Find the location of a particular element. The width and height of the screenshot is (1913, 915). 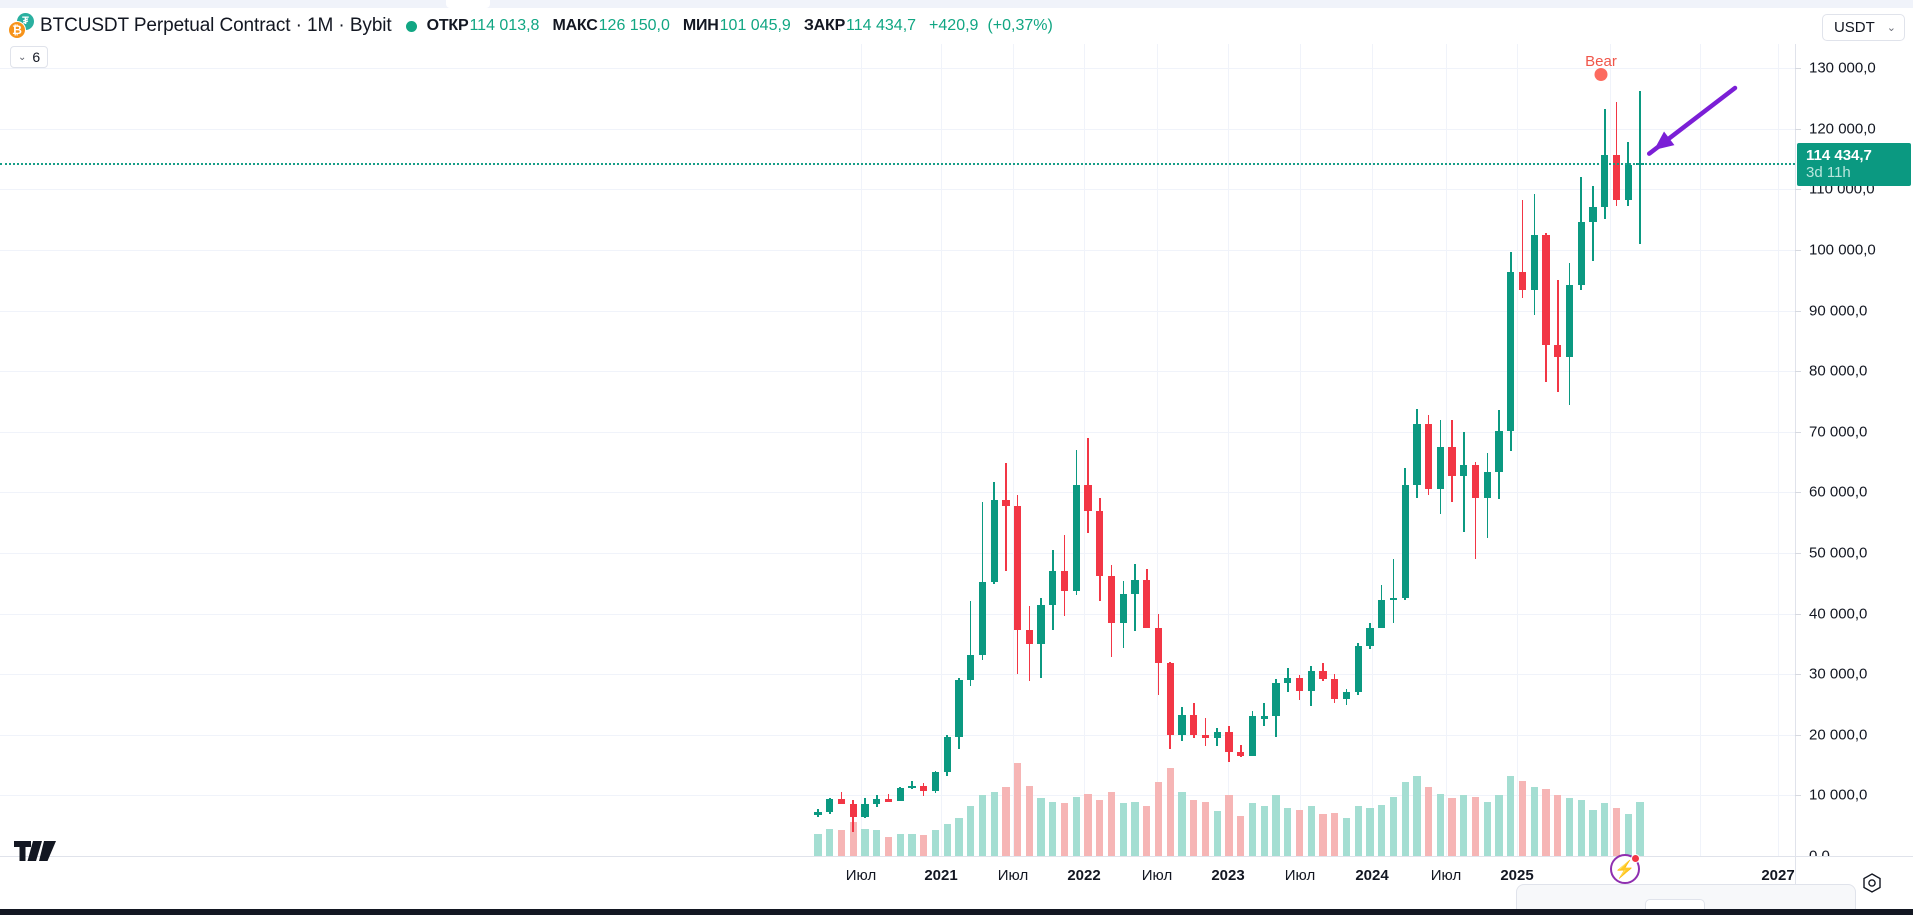

indicators-collapsed-badge: ⌄ 6 is located at coordinates (29, 57).